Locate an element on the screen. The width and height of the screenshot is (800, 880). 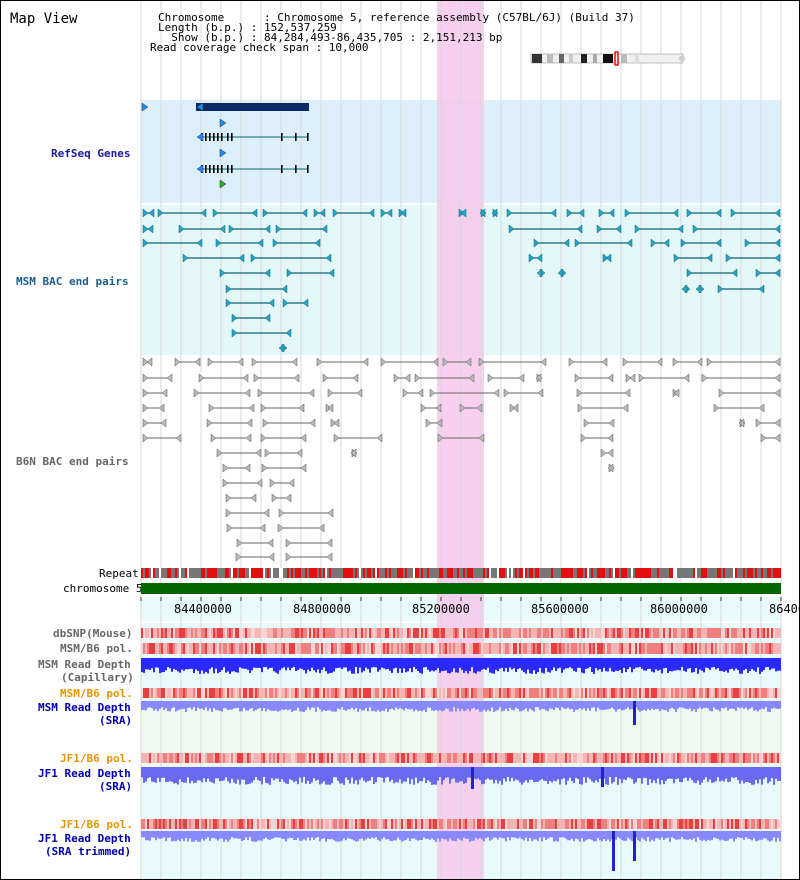
axis-tick-2: 84800000 is located at coordinates (322, 609).